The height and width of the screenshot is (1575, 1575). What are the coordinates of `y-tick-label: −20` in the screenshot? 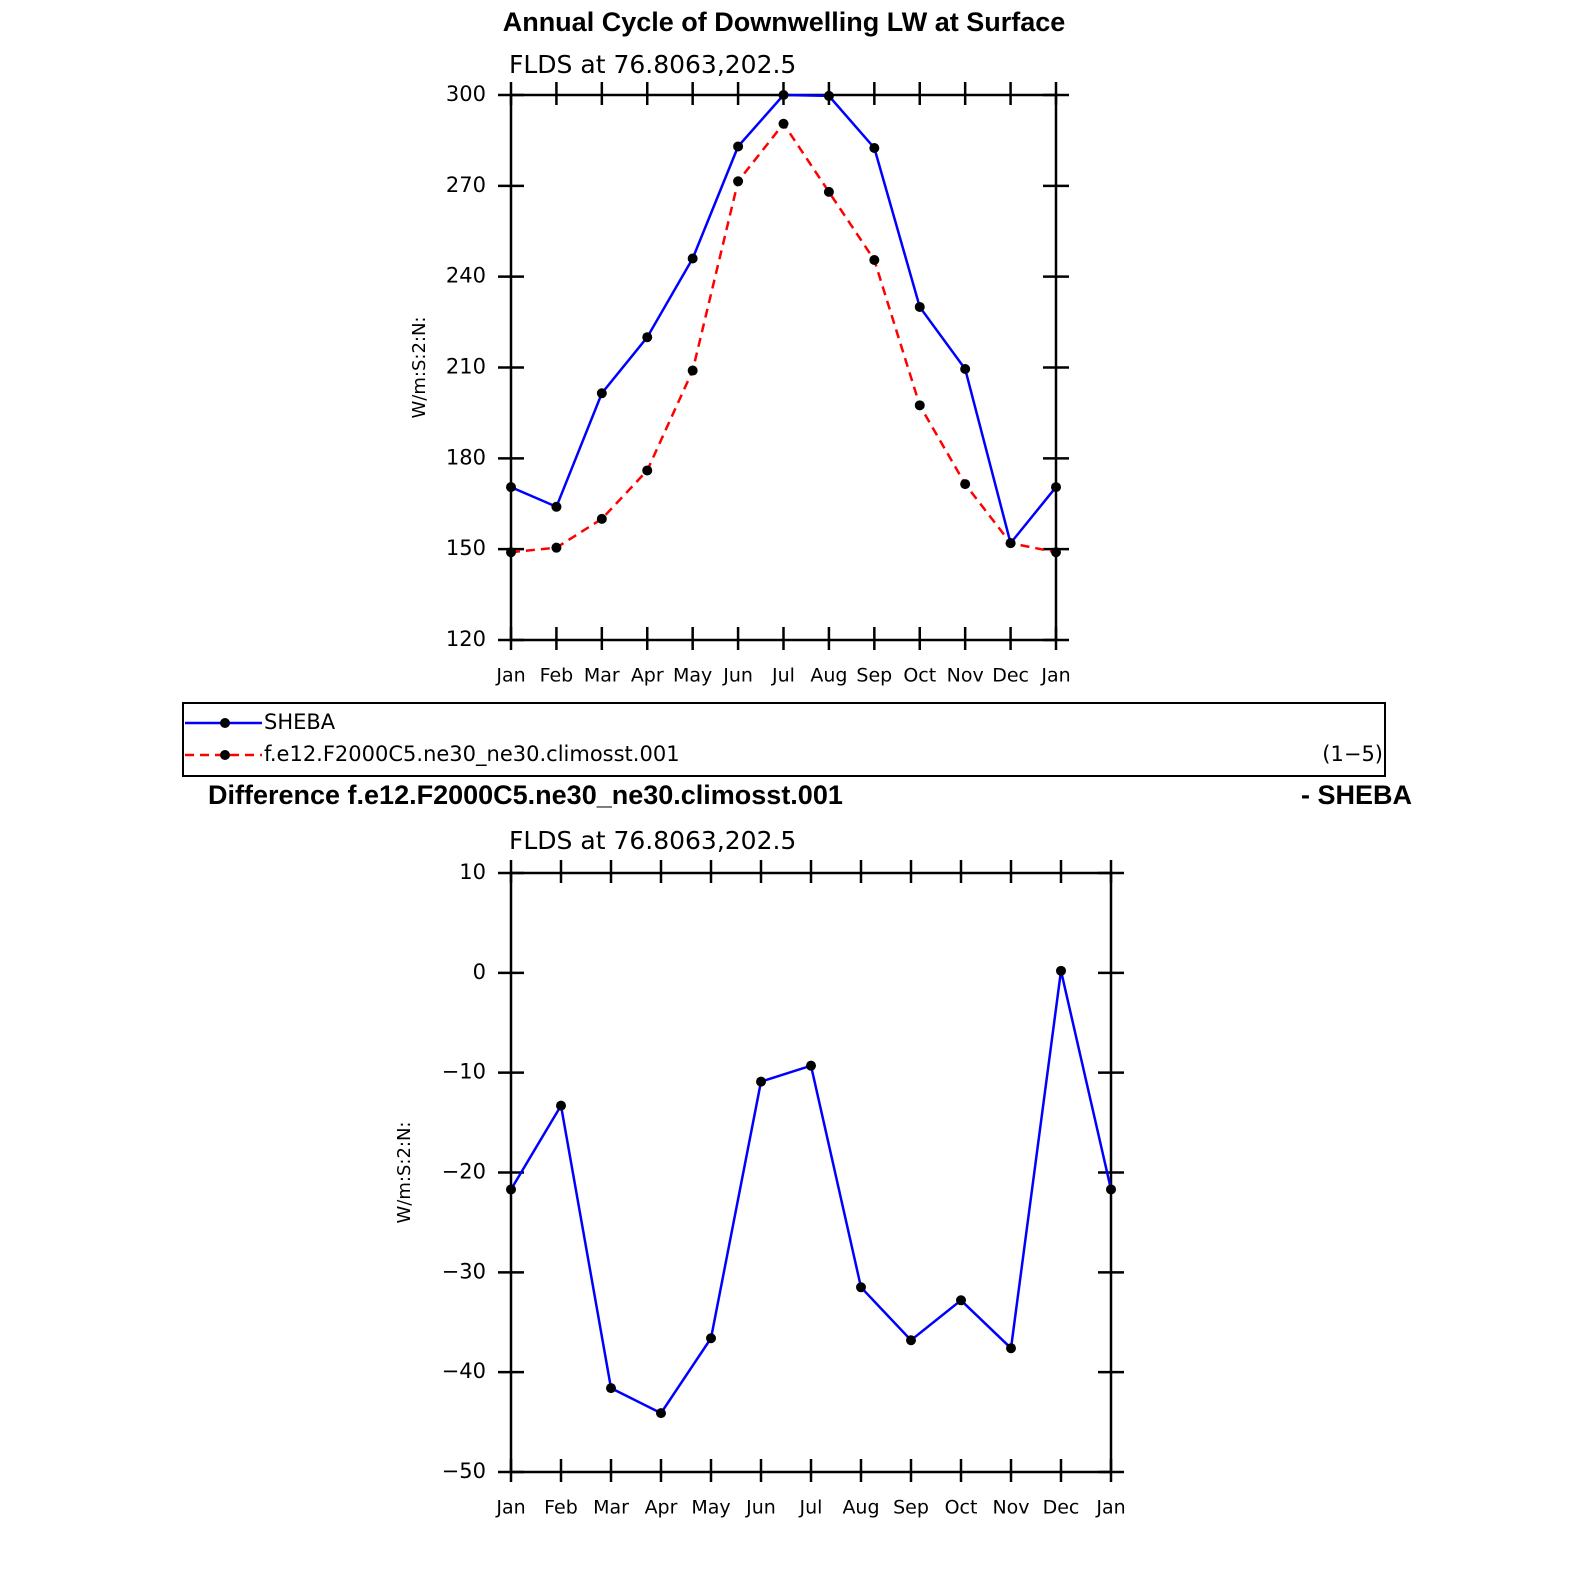 It's located at (464, 1172).